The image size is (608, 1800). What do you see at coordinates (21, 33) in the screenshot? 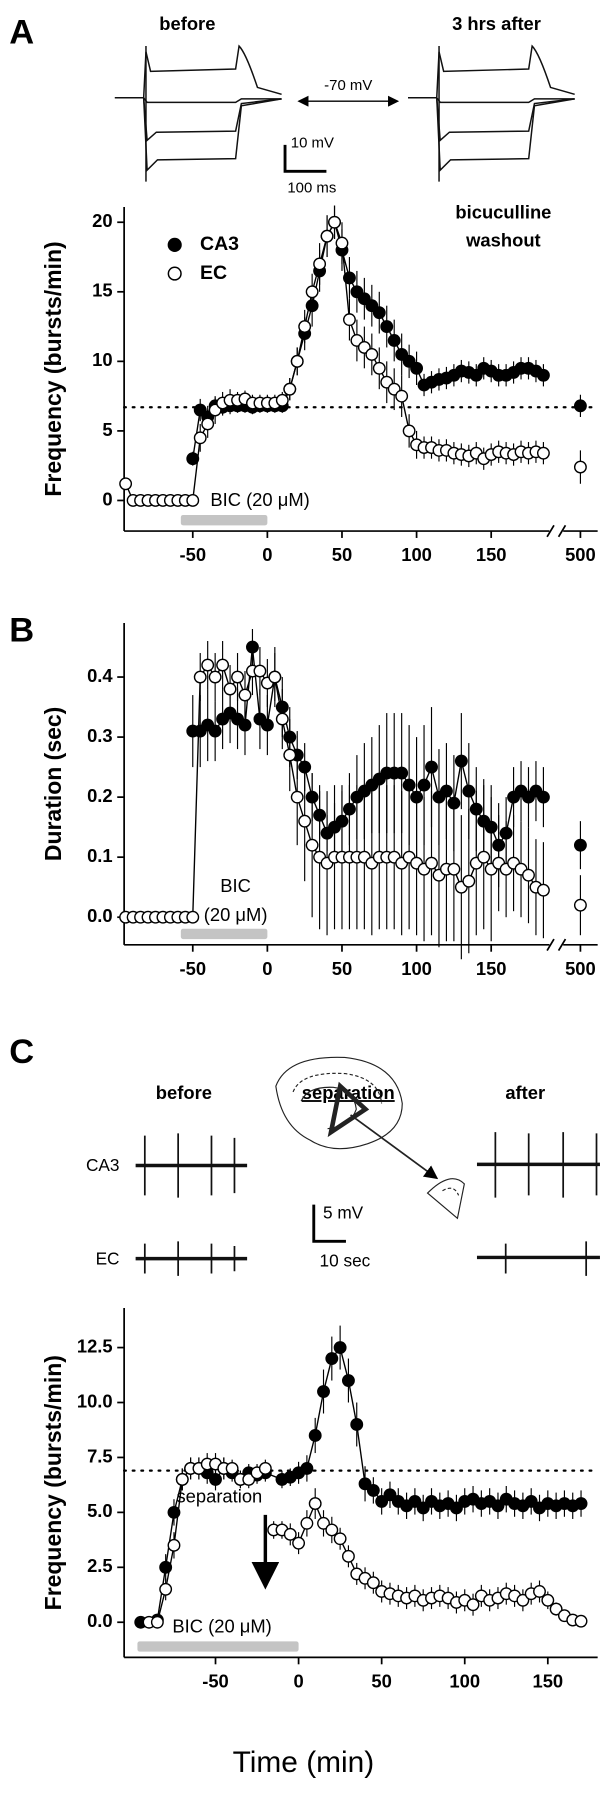
I see `panel-label: A` at bounding box center [21, 33].